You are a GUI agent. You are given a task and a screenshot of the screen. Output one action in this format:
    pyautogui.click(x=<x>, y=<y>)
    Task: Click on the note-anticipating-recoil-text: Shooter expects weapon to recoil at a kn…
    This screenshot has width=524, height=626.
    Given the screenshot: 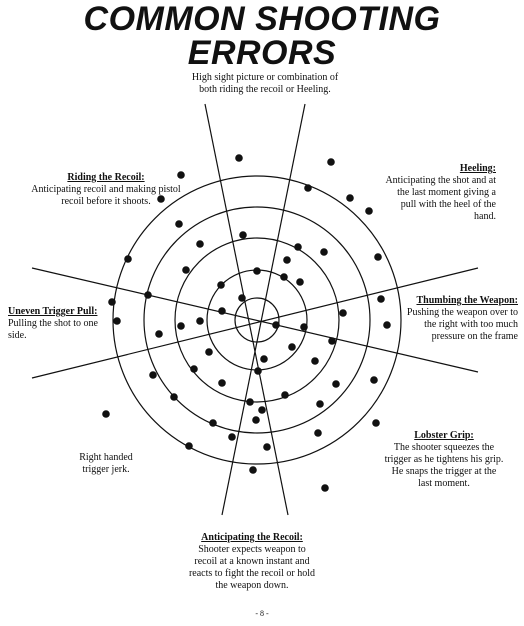 What is the action you would take?
    pyautogui.click(x=252, y=567)
    